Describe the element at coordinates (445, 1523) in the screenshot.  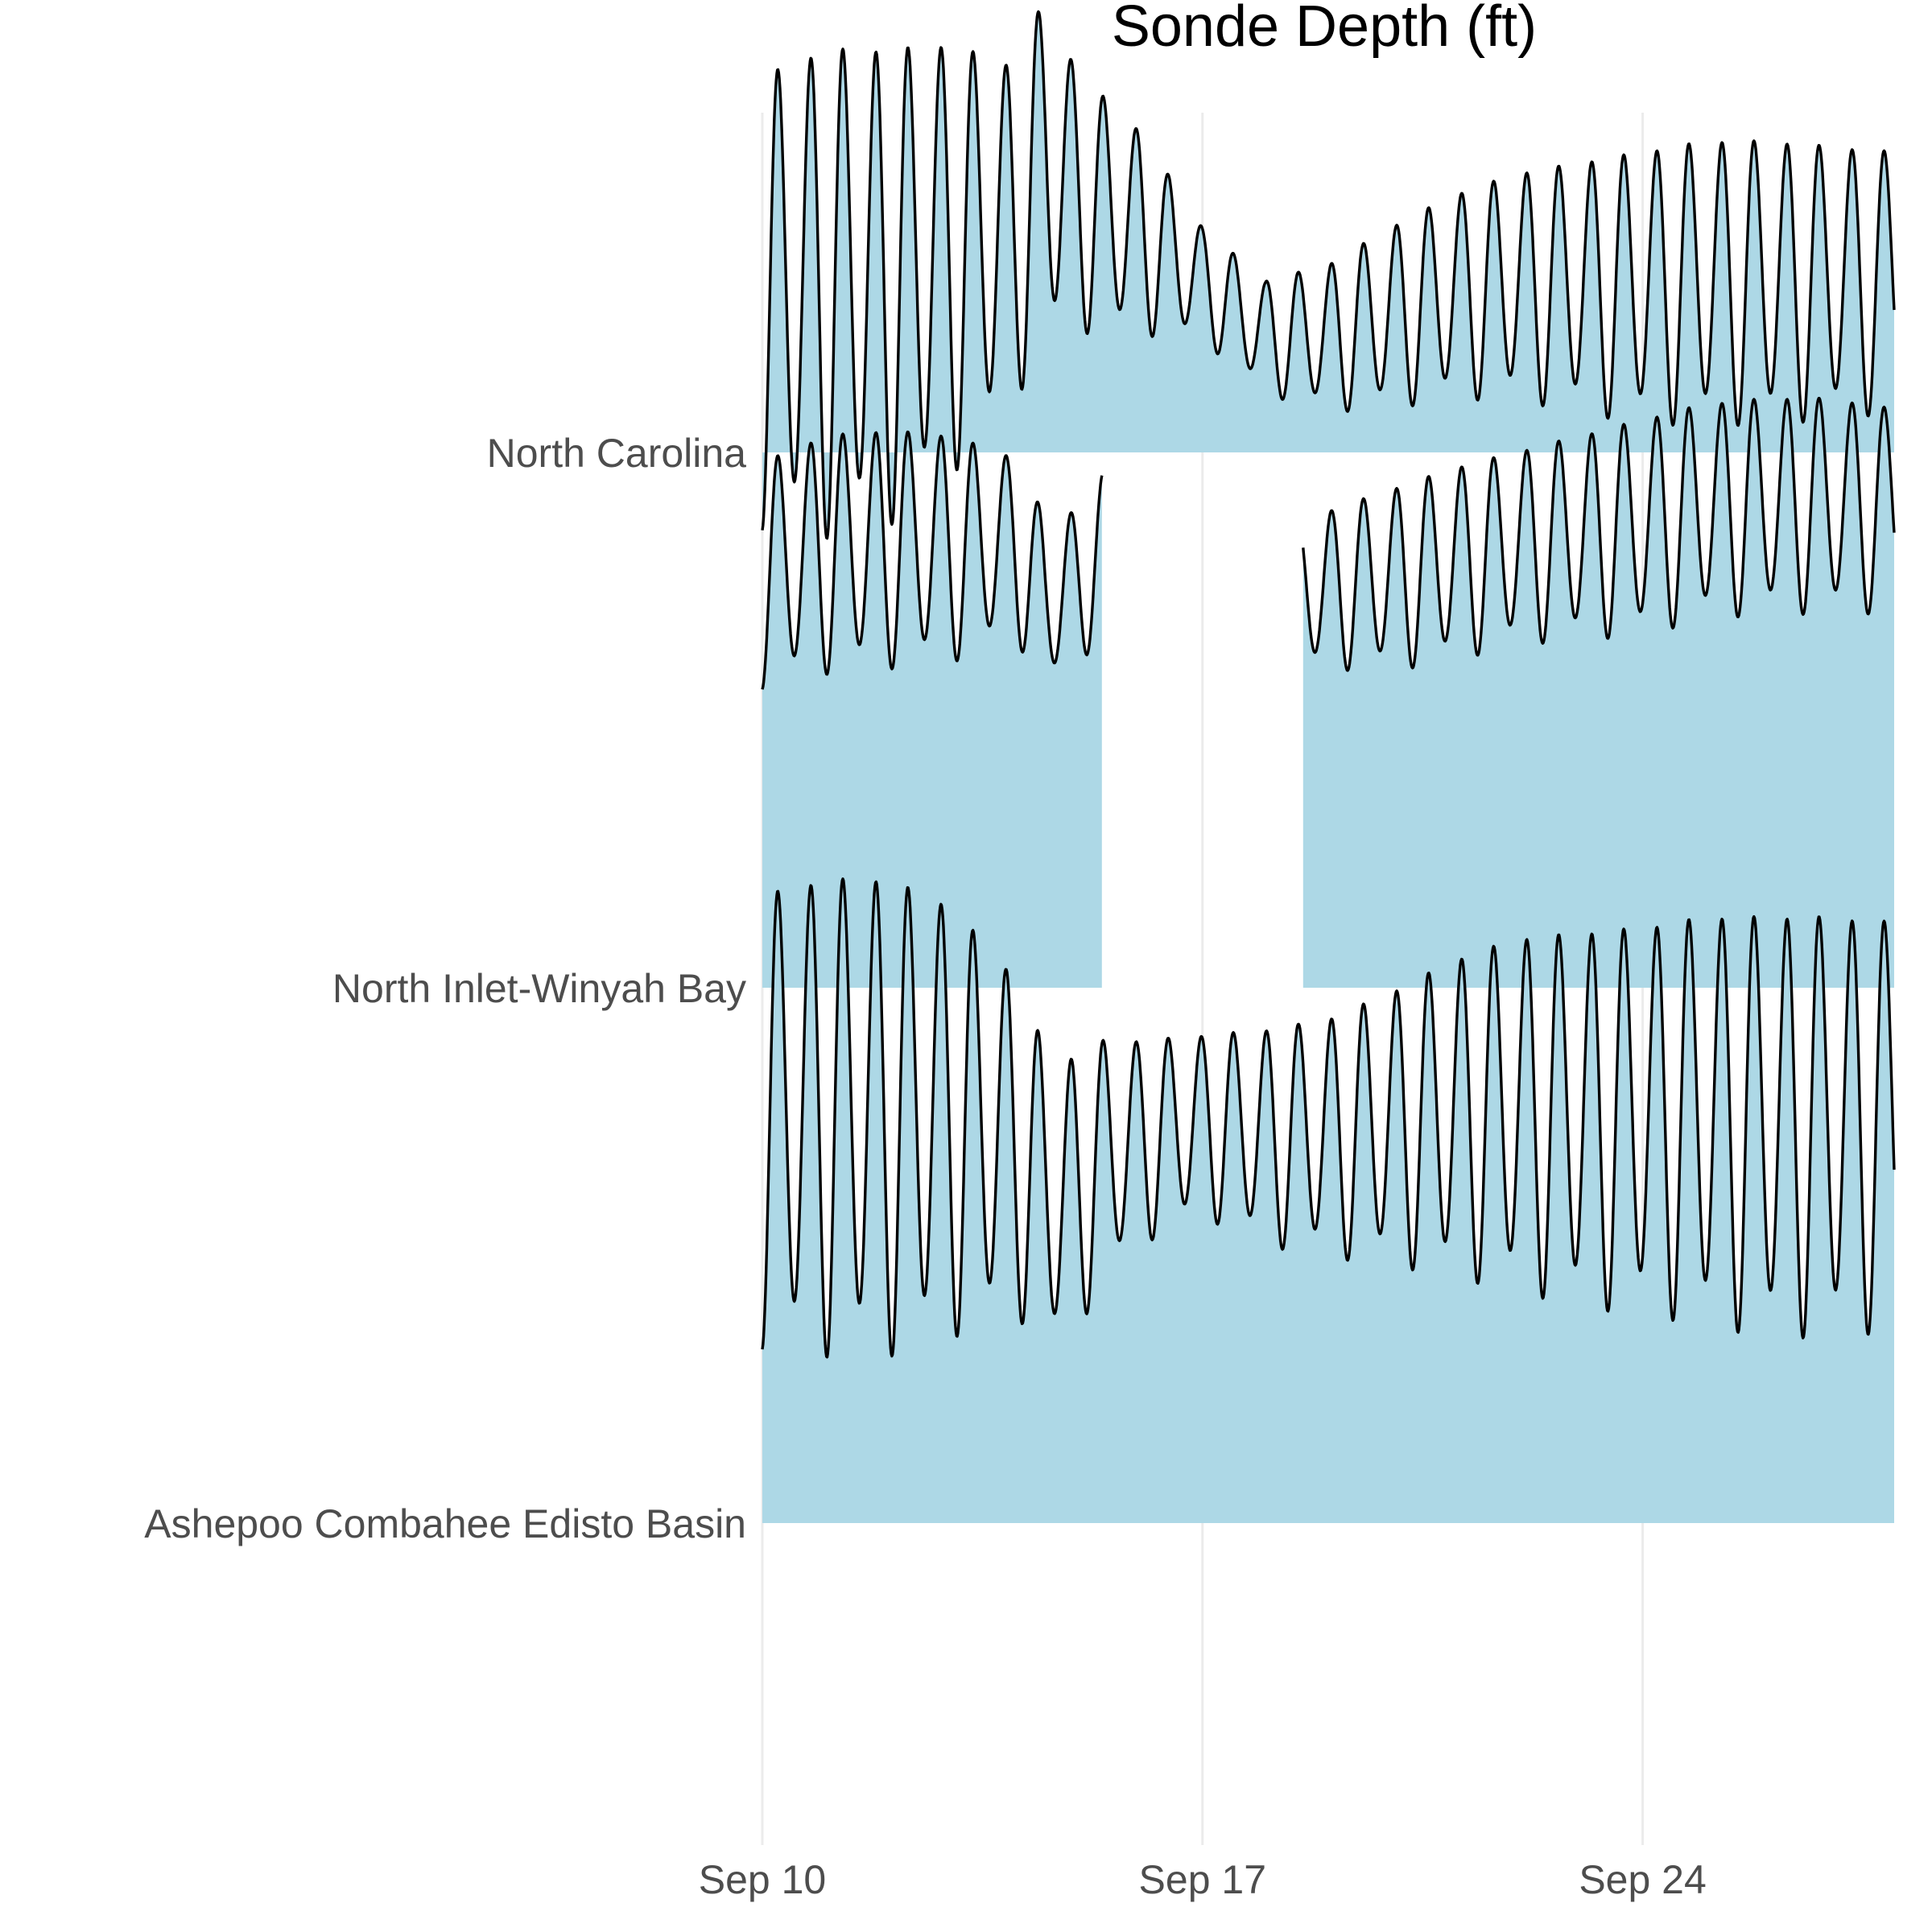
I see `y-tick-label: Ashepoo Combahee Edisto Basin` at that location.